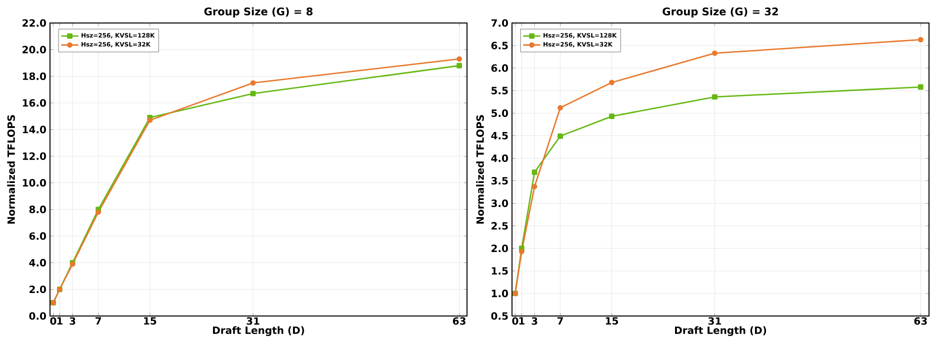  Describe the element at coordinates (499, 136) in the screenshot. I see `y-tick-label: 4.5` at that location.